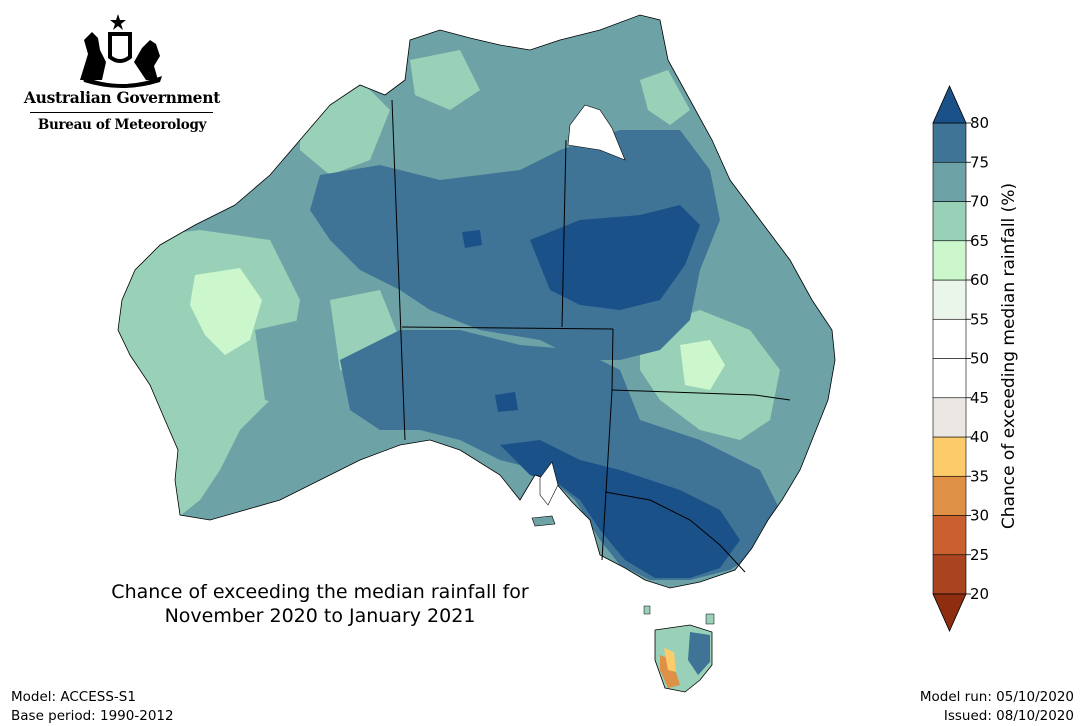  Describe the element at coordinates (699, 653) in the screenshot. I see `tasmania-zone-blue` at that location.